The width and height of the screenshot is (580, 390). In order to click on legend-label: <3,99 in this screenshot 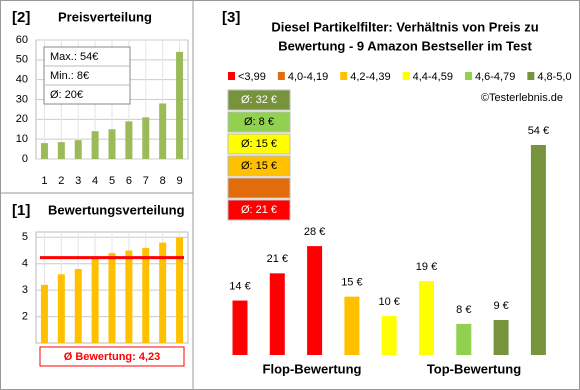, I will do `click(252, 77)`.